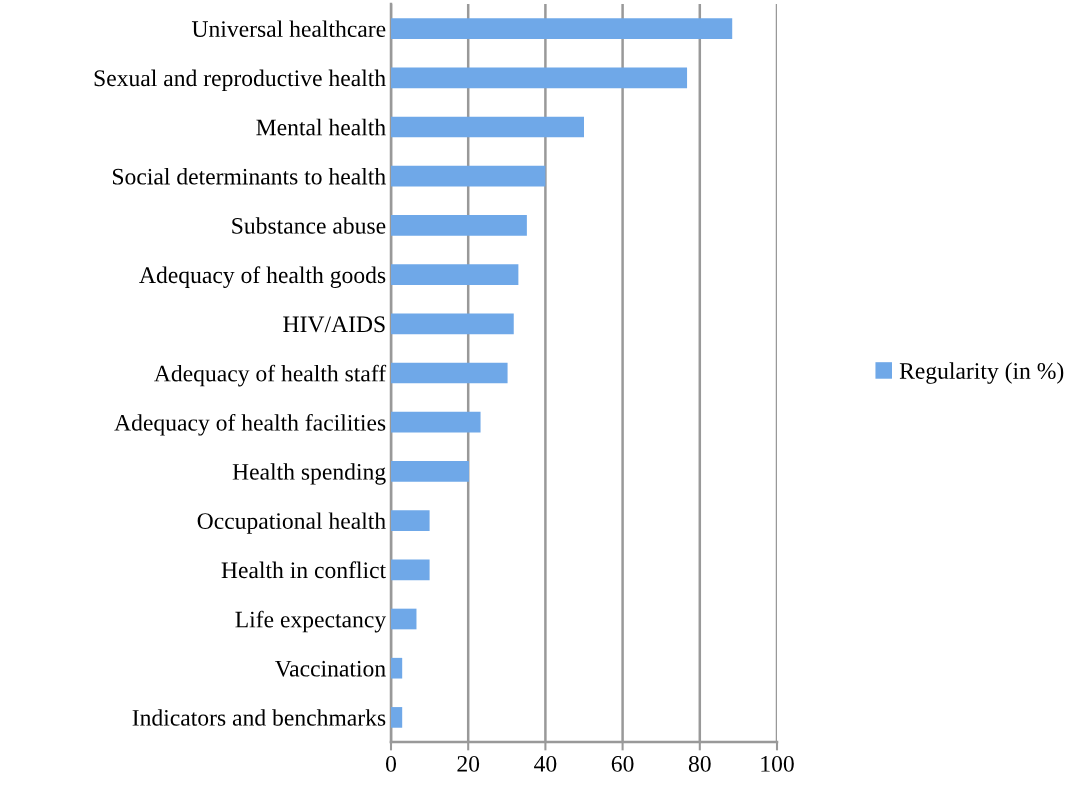 The image size is (1065, 786). Describe the element at coordinates (309, 474) in the screenshot. I see `y-tick-label: Health spending` at that location.